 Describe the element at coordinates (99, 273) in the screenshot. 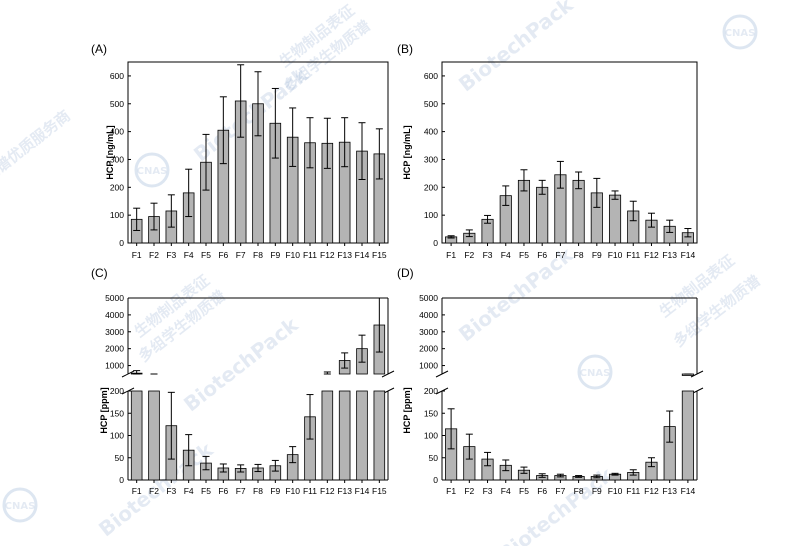

I see `panel-label: (C)` at that location.